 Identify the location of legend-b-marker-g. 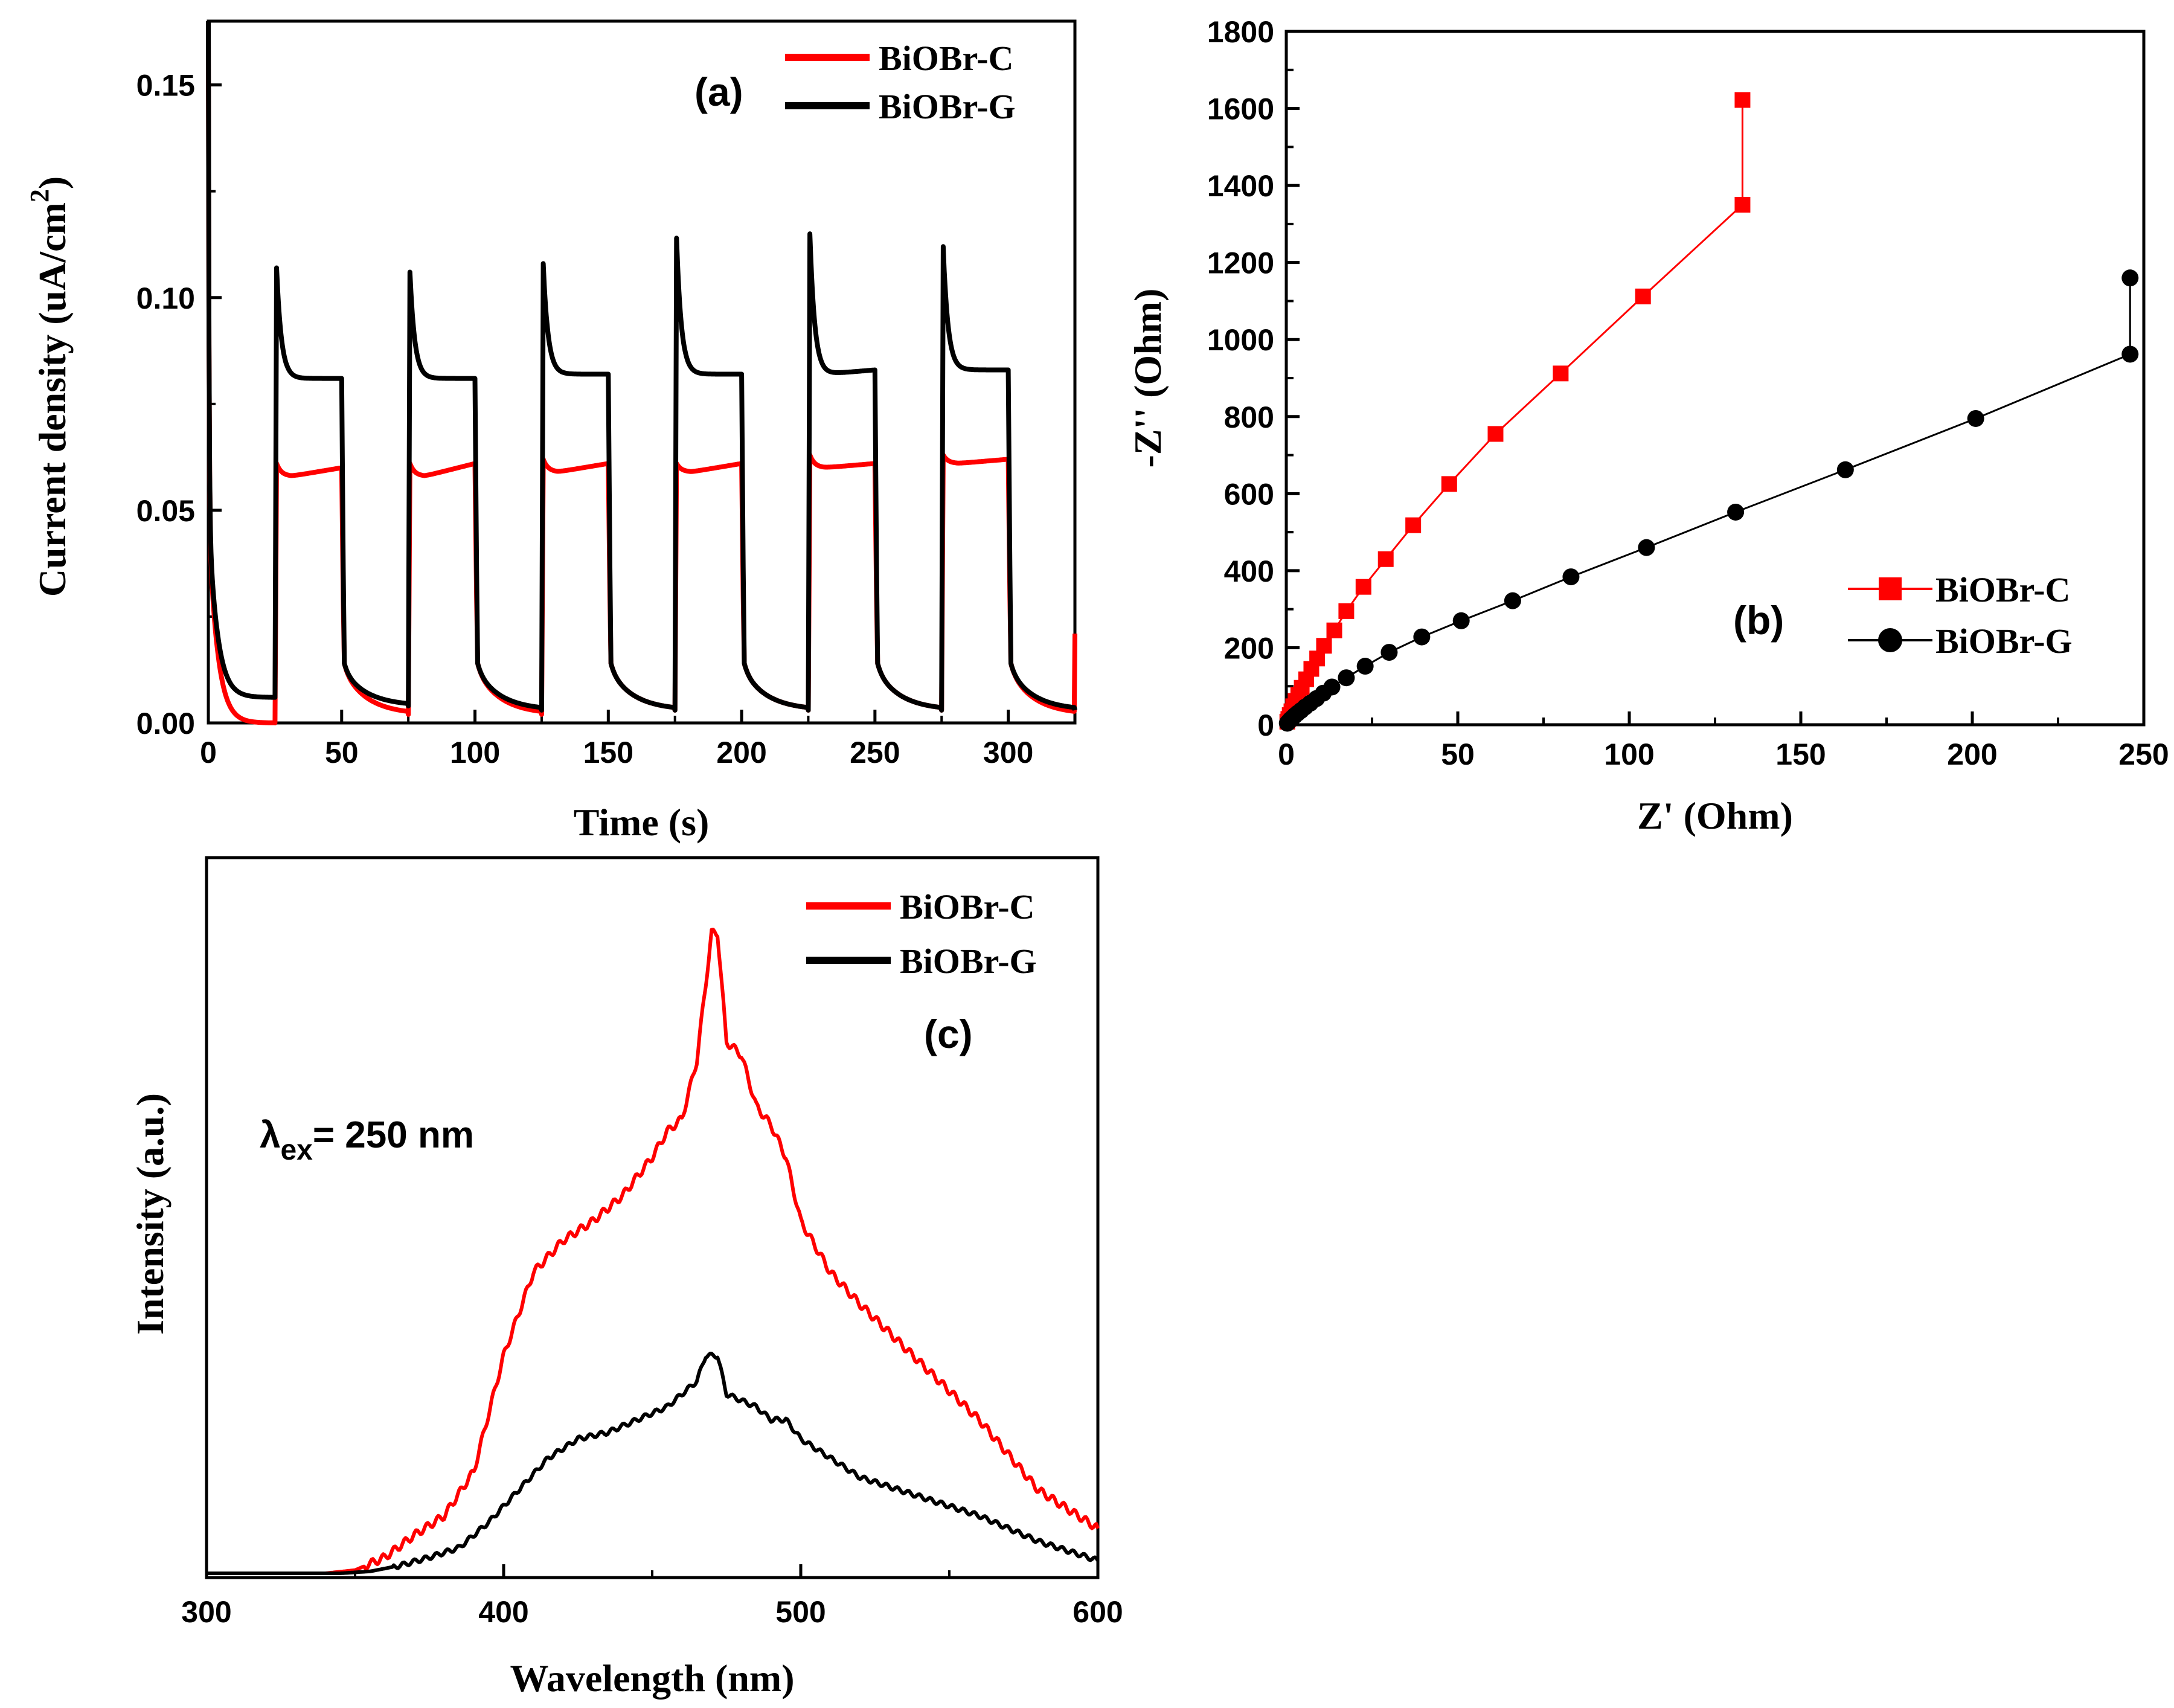
(1890, 640).